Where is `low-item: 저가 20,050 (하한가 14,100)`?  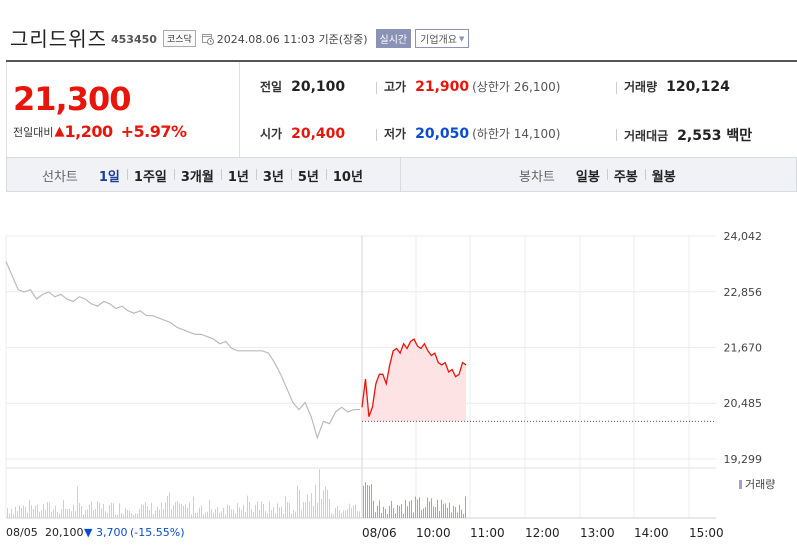
low-item: 저가 20,050 (하한가 14,100) is located at coordinates (472, 133).